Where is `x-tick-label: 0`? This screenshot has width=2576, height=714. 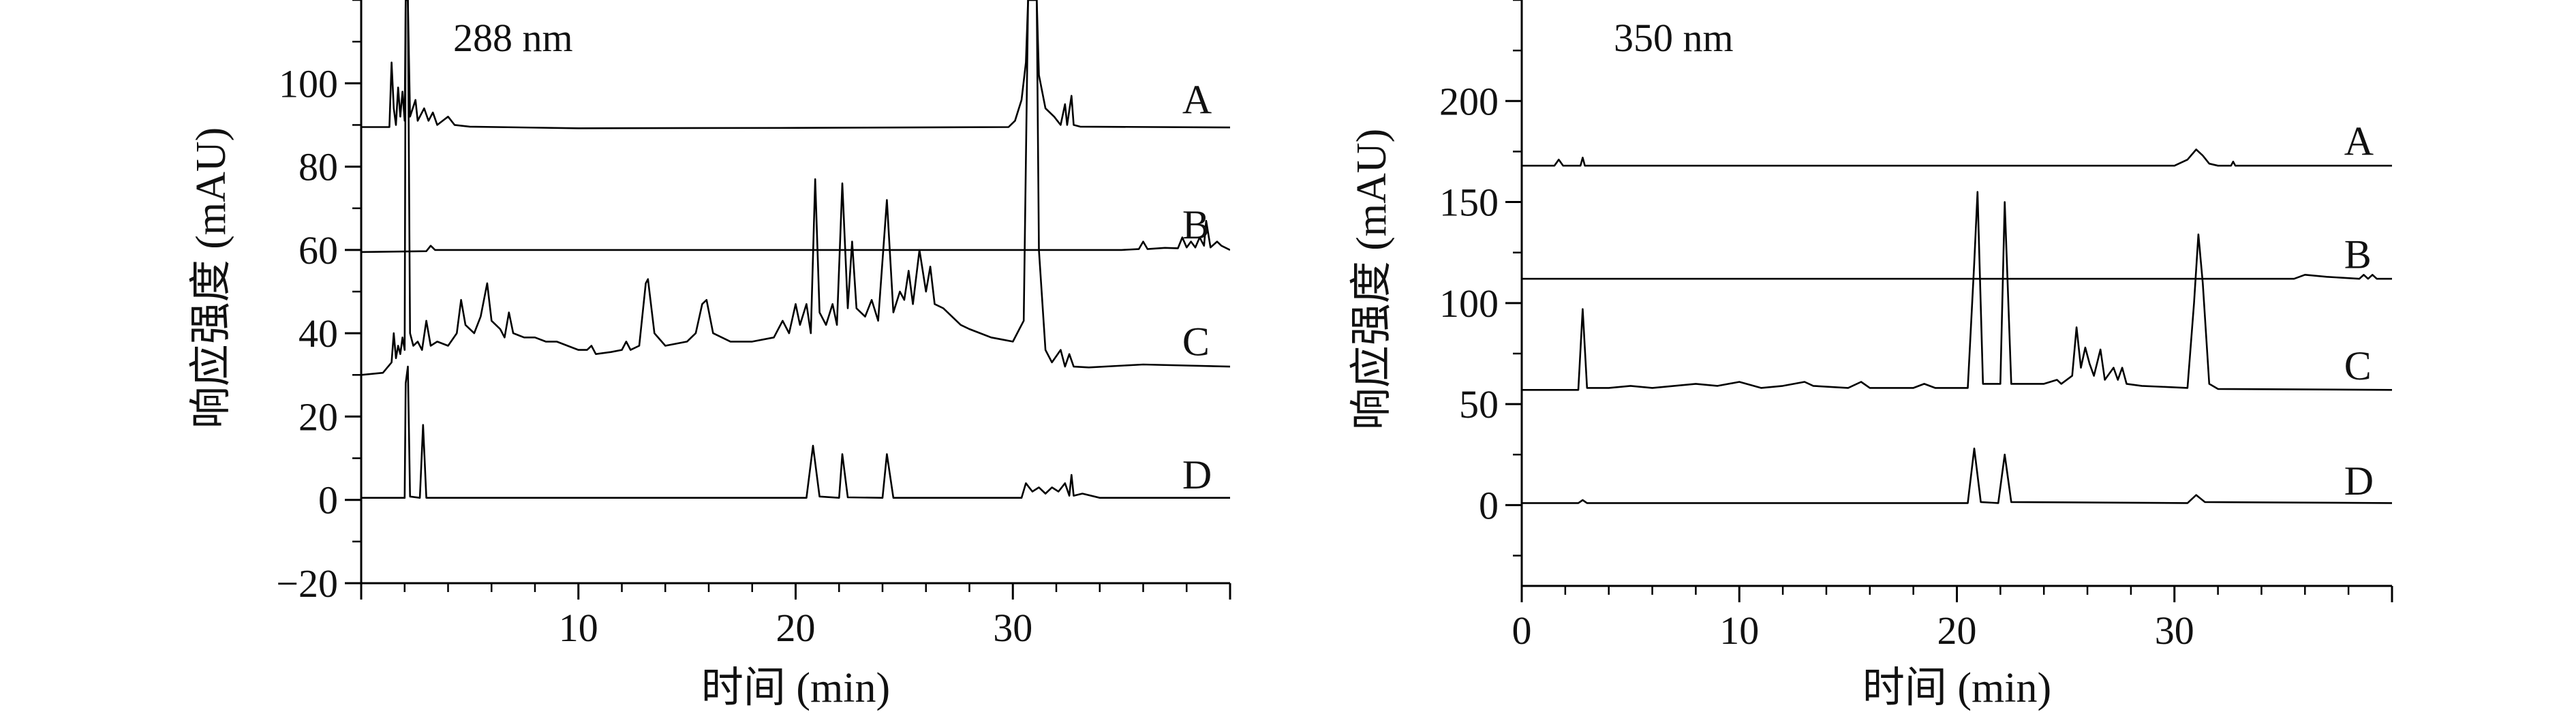 x-tick-label: 0 is located at coordinates (1522, 630).